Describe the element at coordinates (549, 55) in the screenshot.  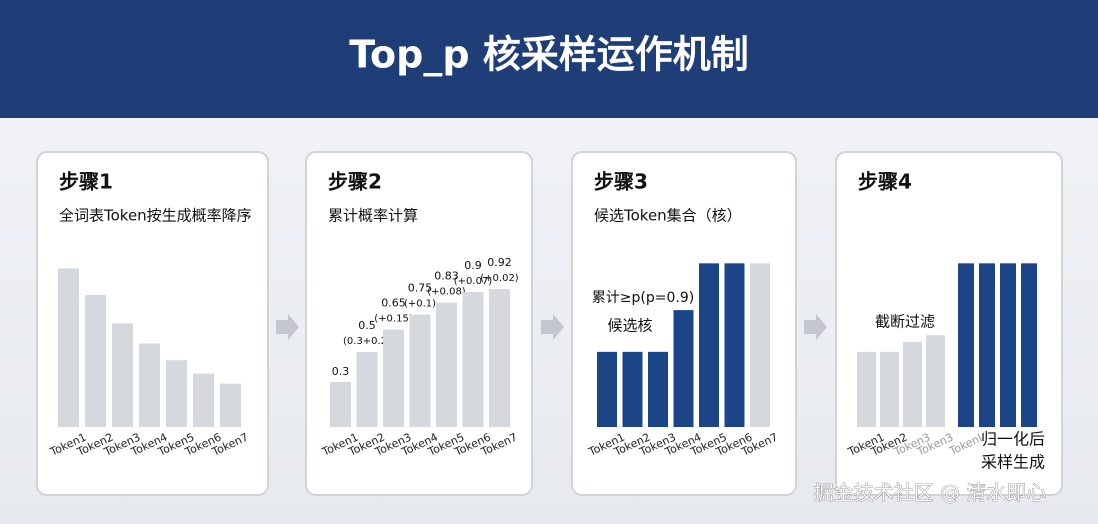
I see `title: Top_p 核采样运作机制` at that location.